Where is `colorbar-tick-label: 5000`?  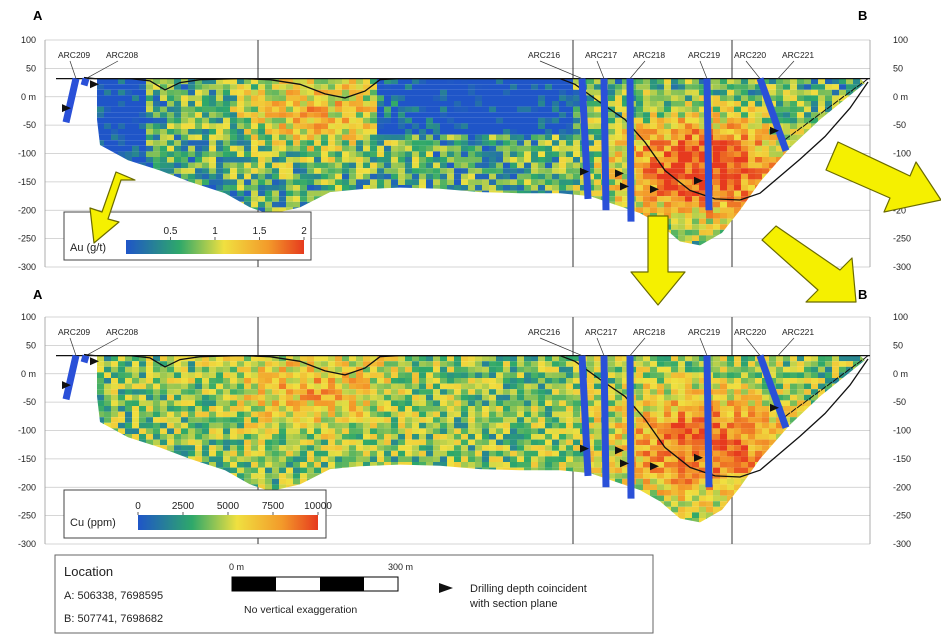
colorbar-tick-label: 5000 is located at coordinates (228, 506).